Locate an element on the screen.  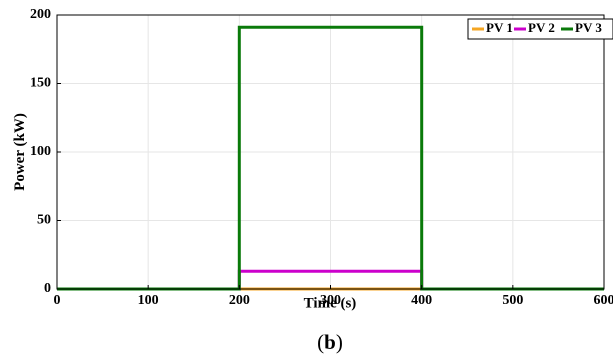
legend-label: PV 2 is located at coordinates (541, 27).